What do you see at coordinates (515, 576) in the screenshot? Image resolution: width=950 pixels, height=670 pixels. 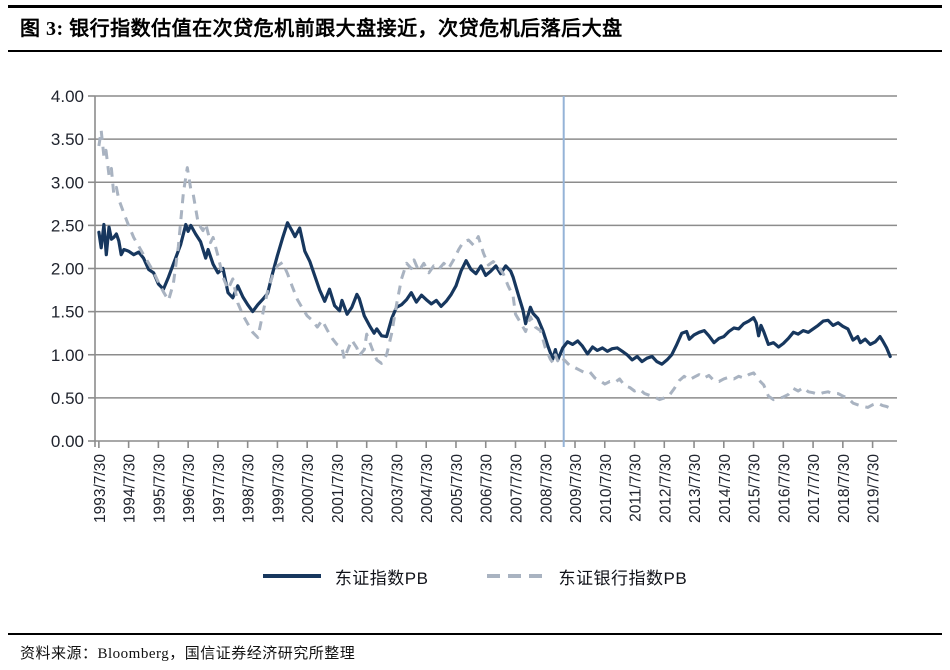 I see `dashed-line-swatch` at bounding box center [515, 576].